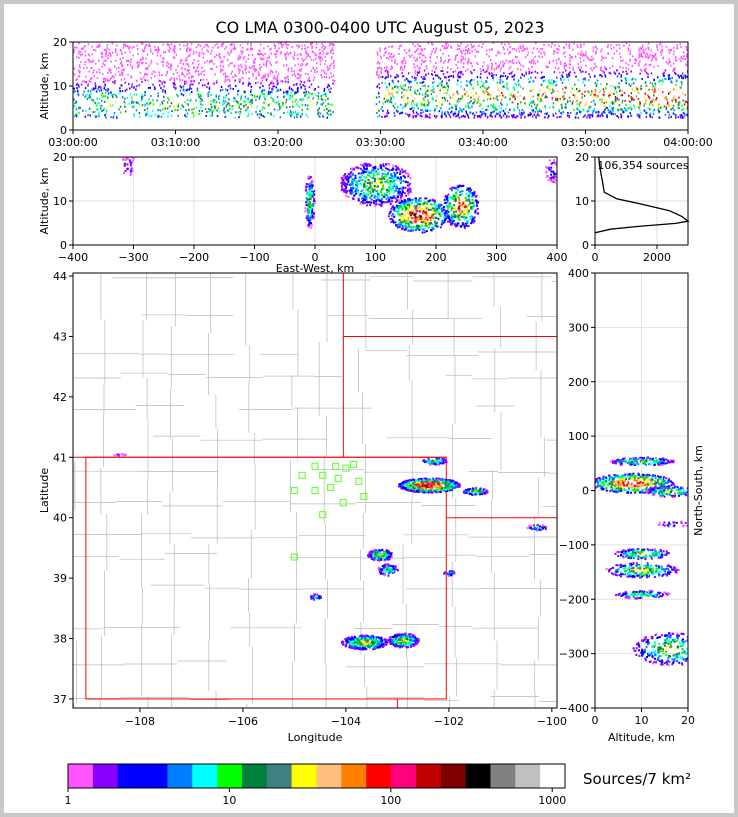  I want to click on x-tick-label: 20, so click(688, 720).